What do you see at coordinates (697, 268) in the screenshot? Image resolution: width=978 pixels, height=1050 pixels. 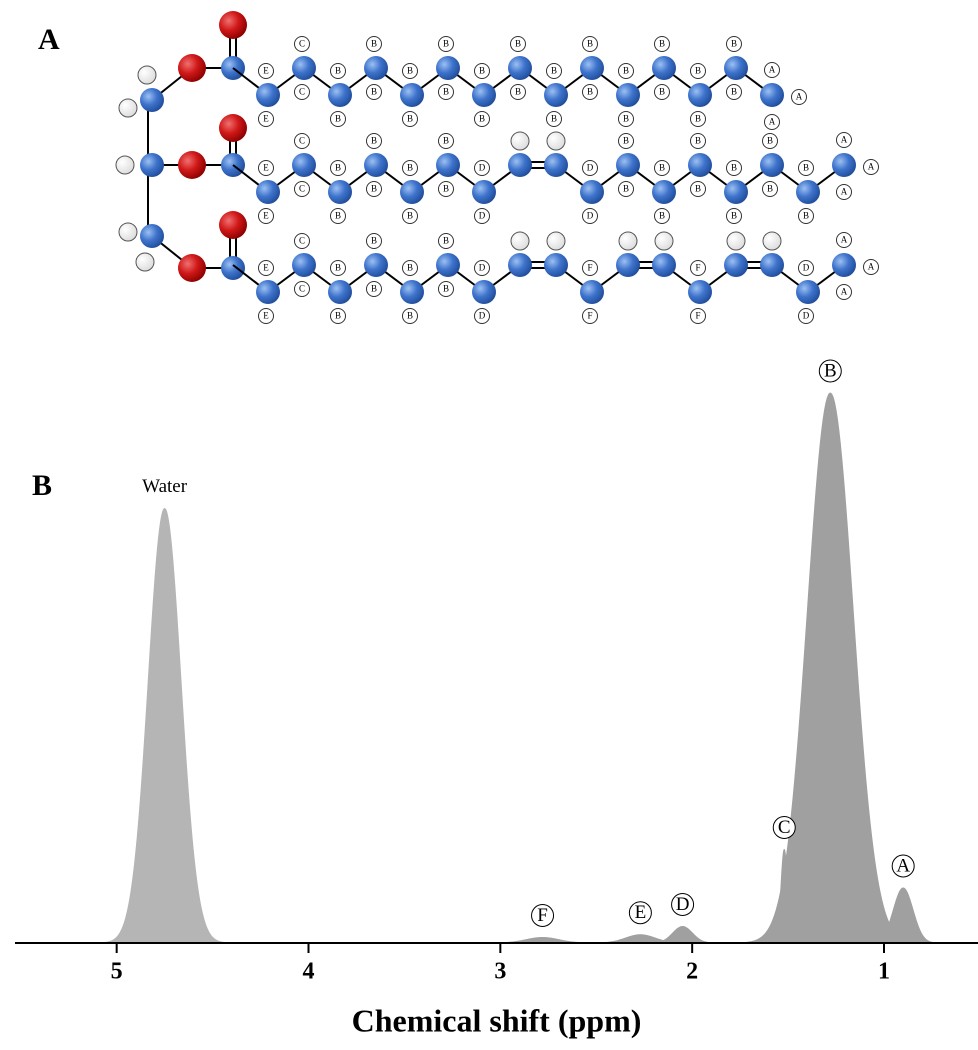 I see `hydrogen-label: F` at bounding box center [697, 268].